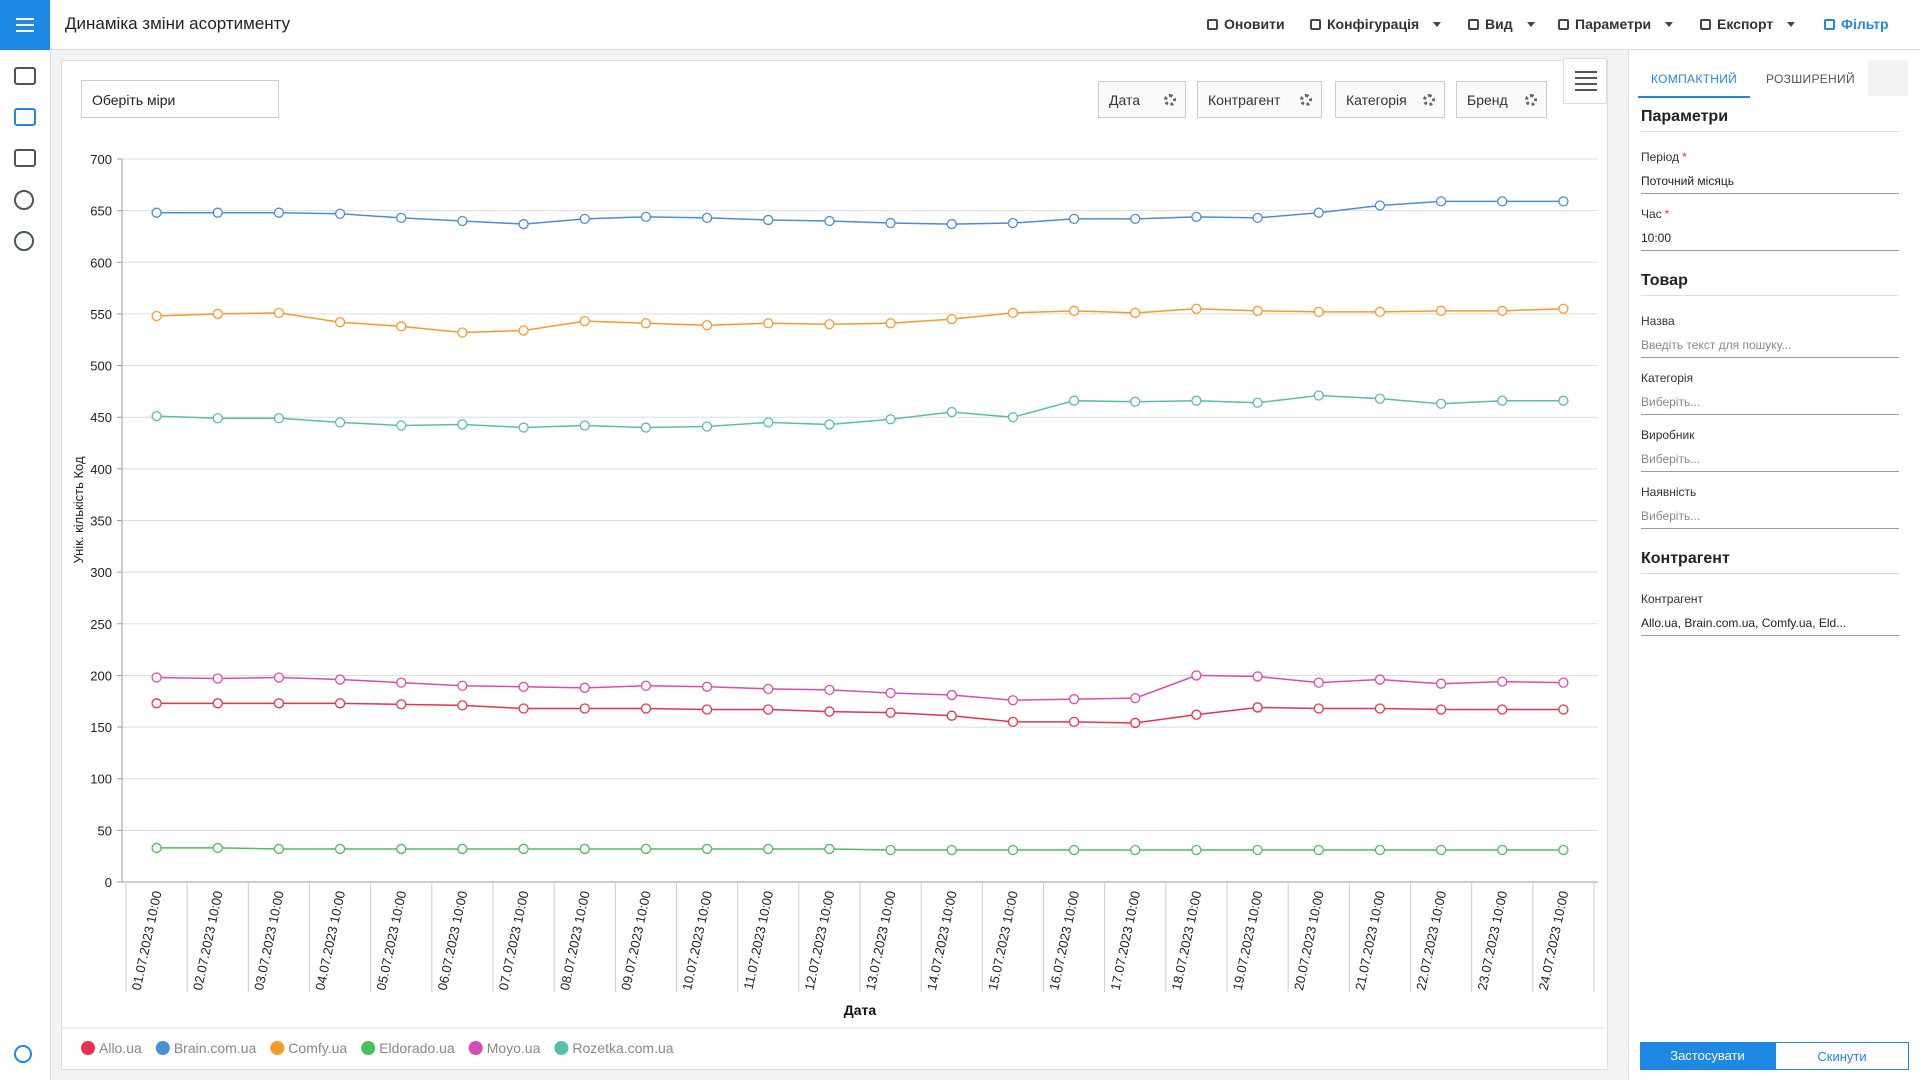 Image resolution: width=1920 pixels, height=1080 pixels. I want to click on x-tick-label: 01.07.2023 10:00, so click(147, 941).